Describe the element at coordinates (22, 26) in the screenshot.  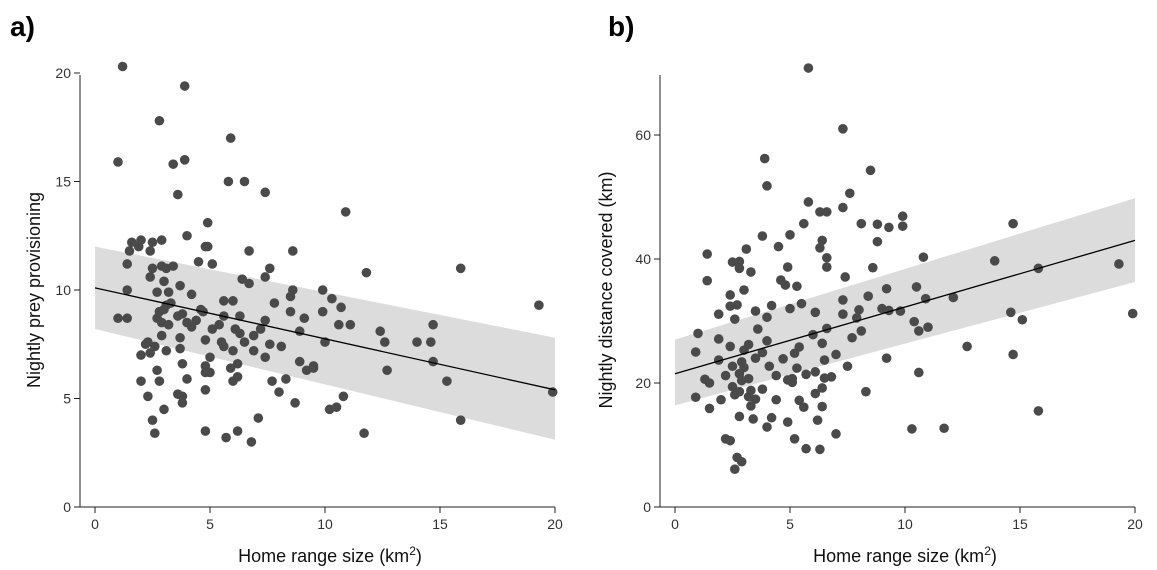
I see `panel-label-a: a)` at that location.